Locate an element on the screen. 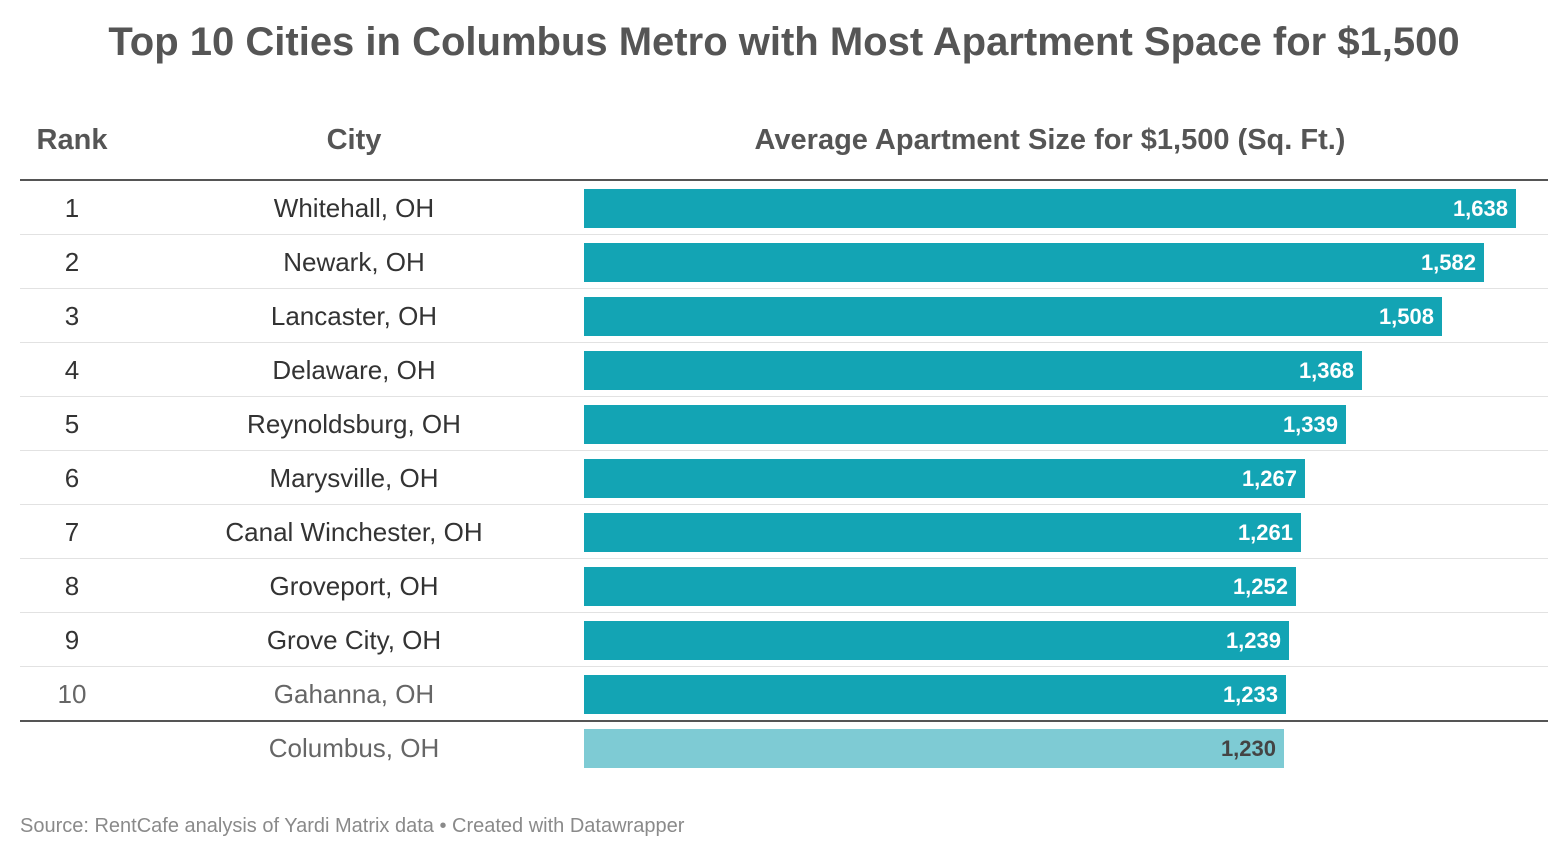  table-row: 4 Delaware, OH 1,368 is located at coordinates (784, 370).